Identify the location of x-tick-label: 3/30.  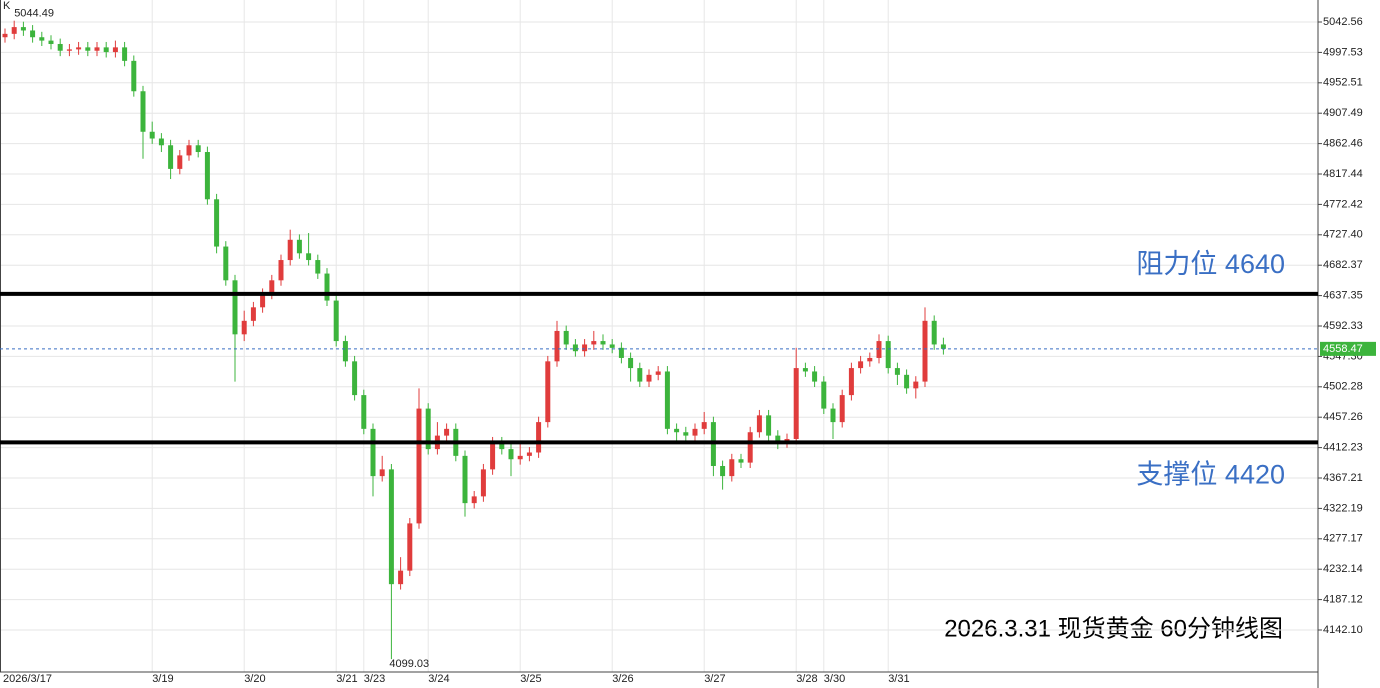
(834, 679).